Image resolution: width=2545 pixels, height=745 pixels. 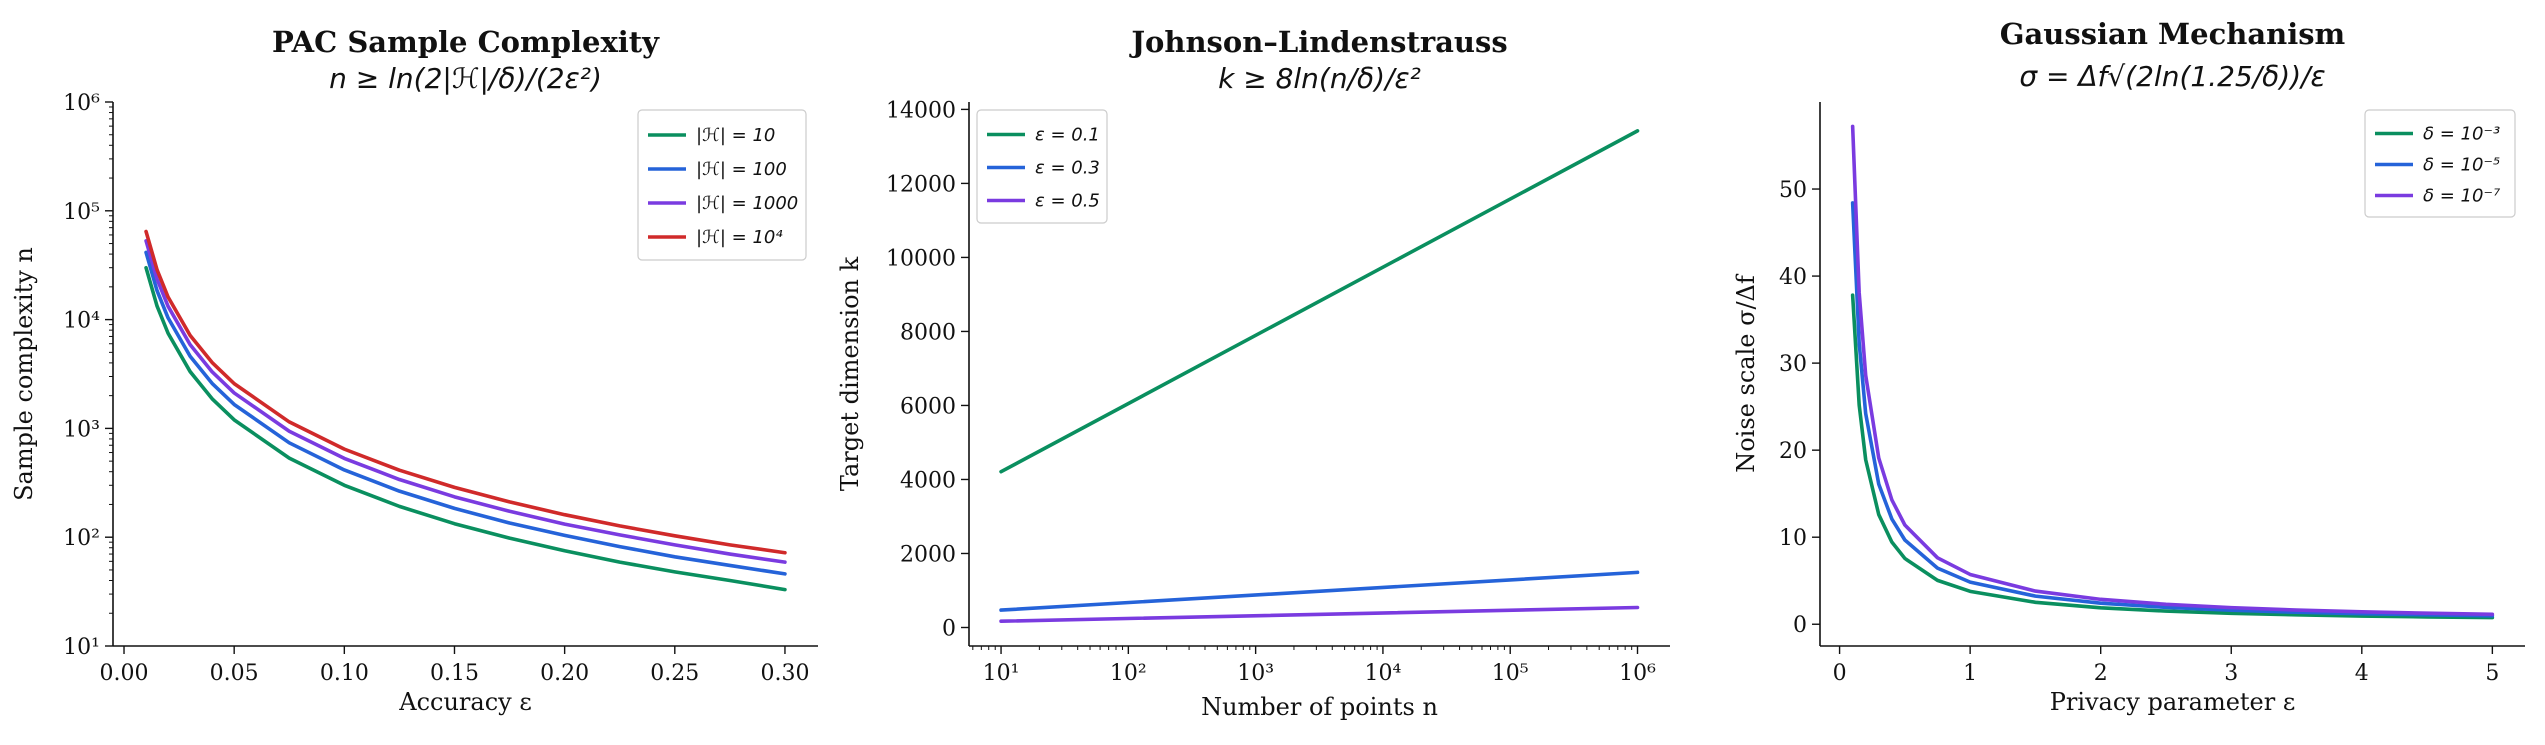 What do you see at coordinates (928, 332) in the screenshot?
I see `y-tick-label: 8000` at bounding box center [928, 332].